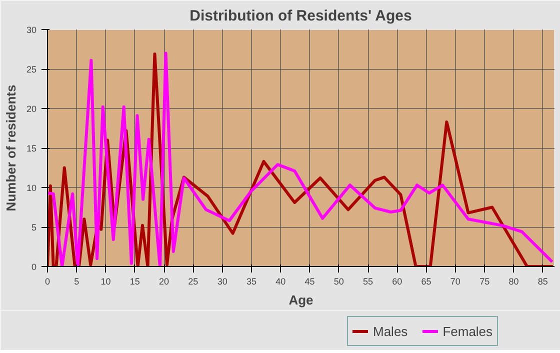  Describe the element at coordinates (455, 281) in the screenshot. I see `x-tick-label: 70` at that location.